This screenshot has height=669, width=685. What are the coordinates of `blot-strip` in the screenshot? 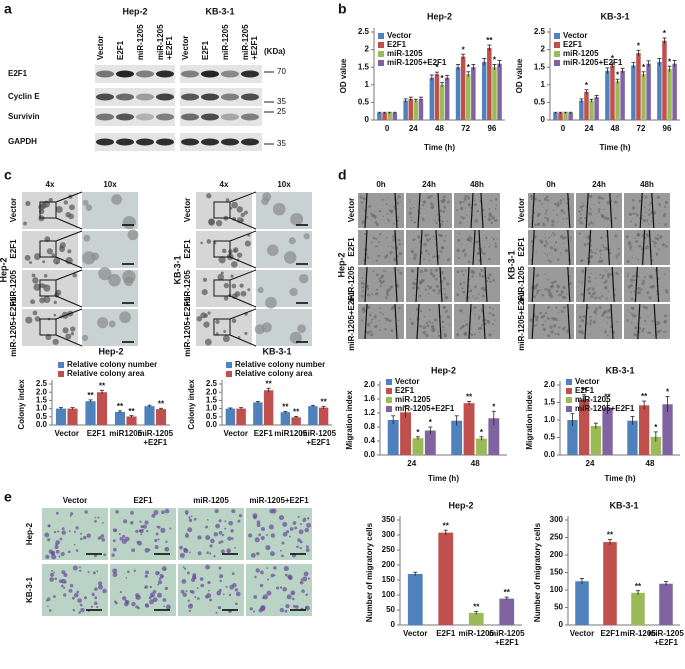 It's located at (135, 142).